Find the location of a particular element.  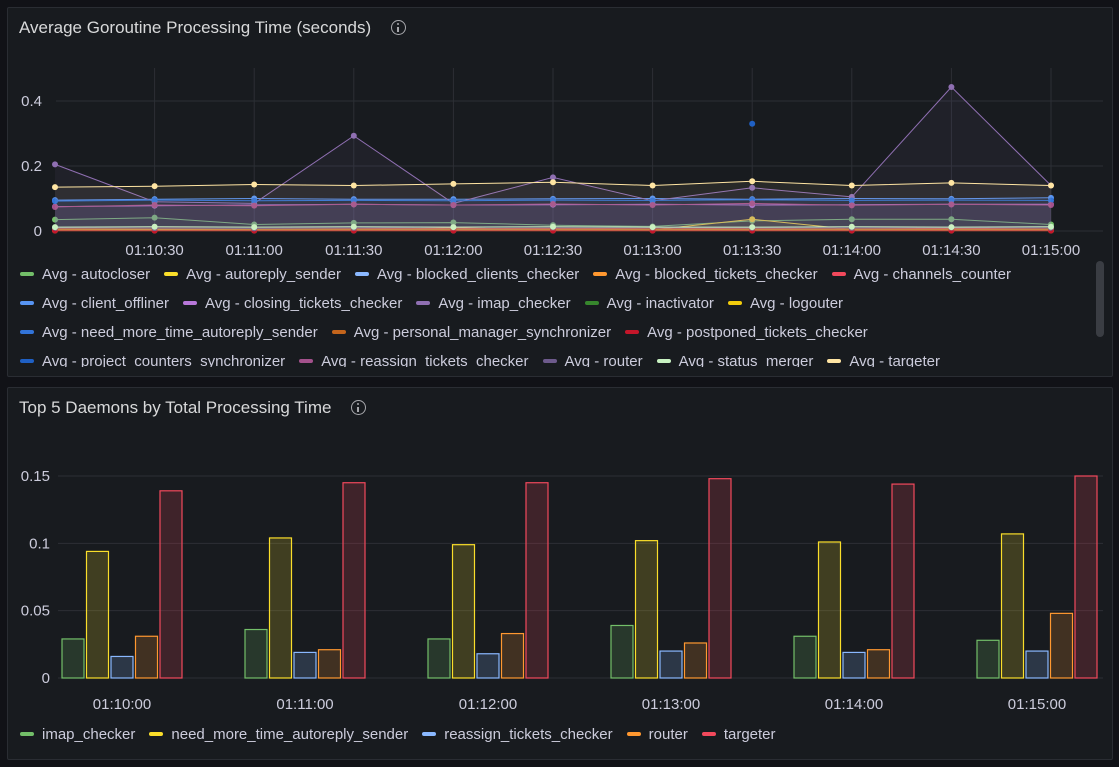

data-point: Avg - targeter: 0.143 is located at coordinates (254, 184).